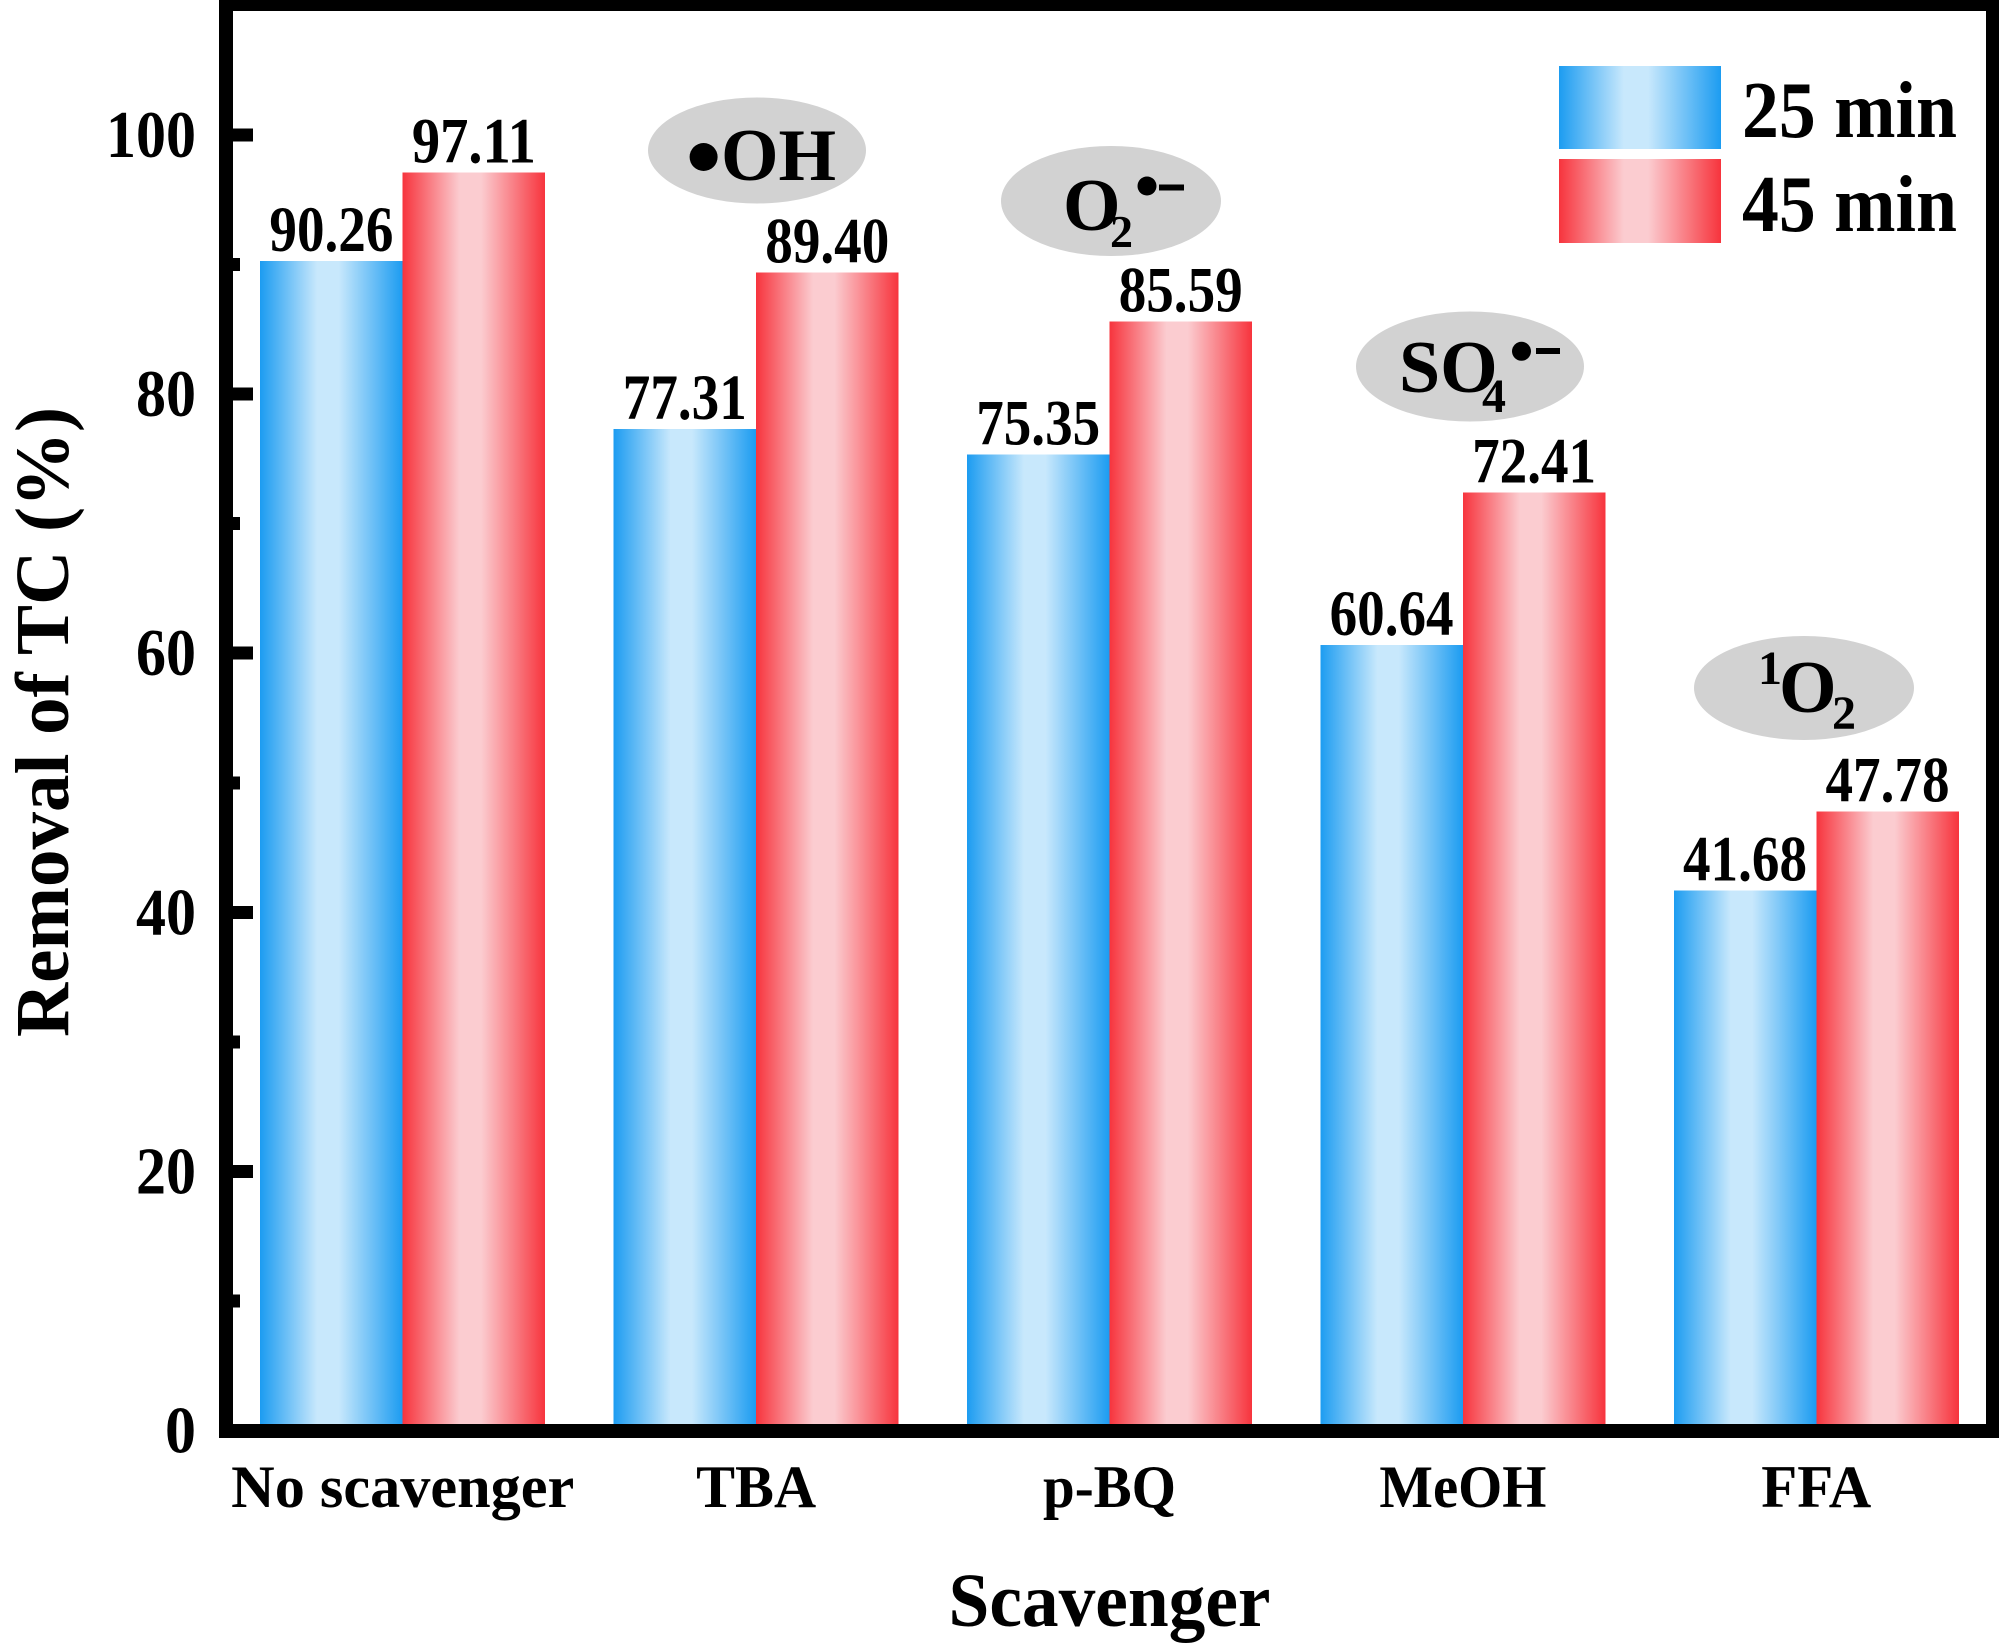  What do you see at coordinates (1816, 1487) in the screenshot?
I see `svg-text: FFA` at bounding box center [1816, 1487].